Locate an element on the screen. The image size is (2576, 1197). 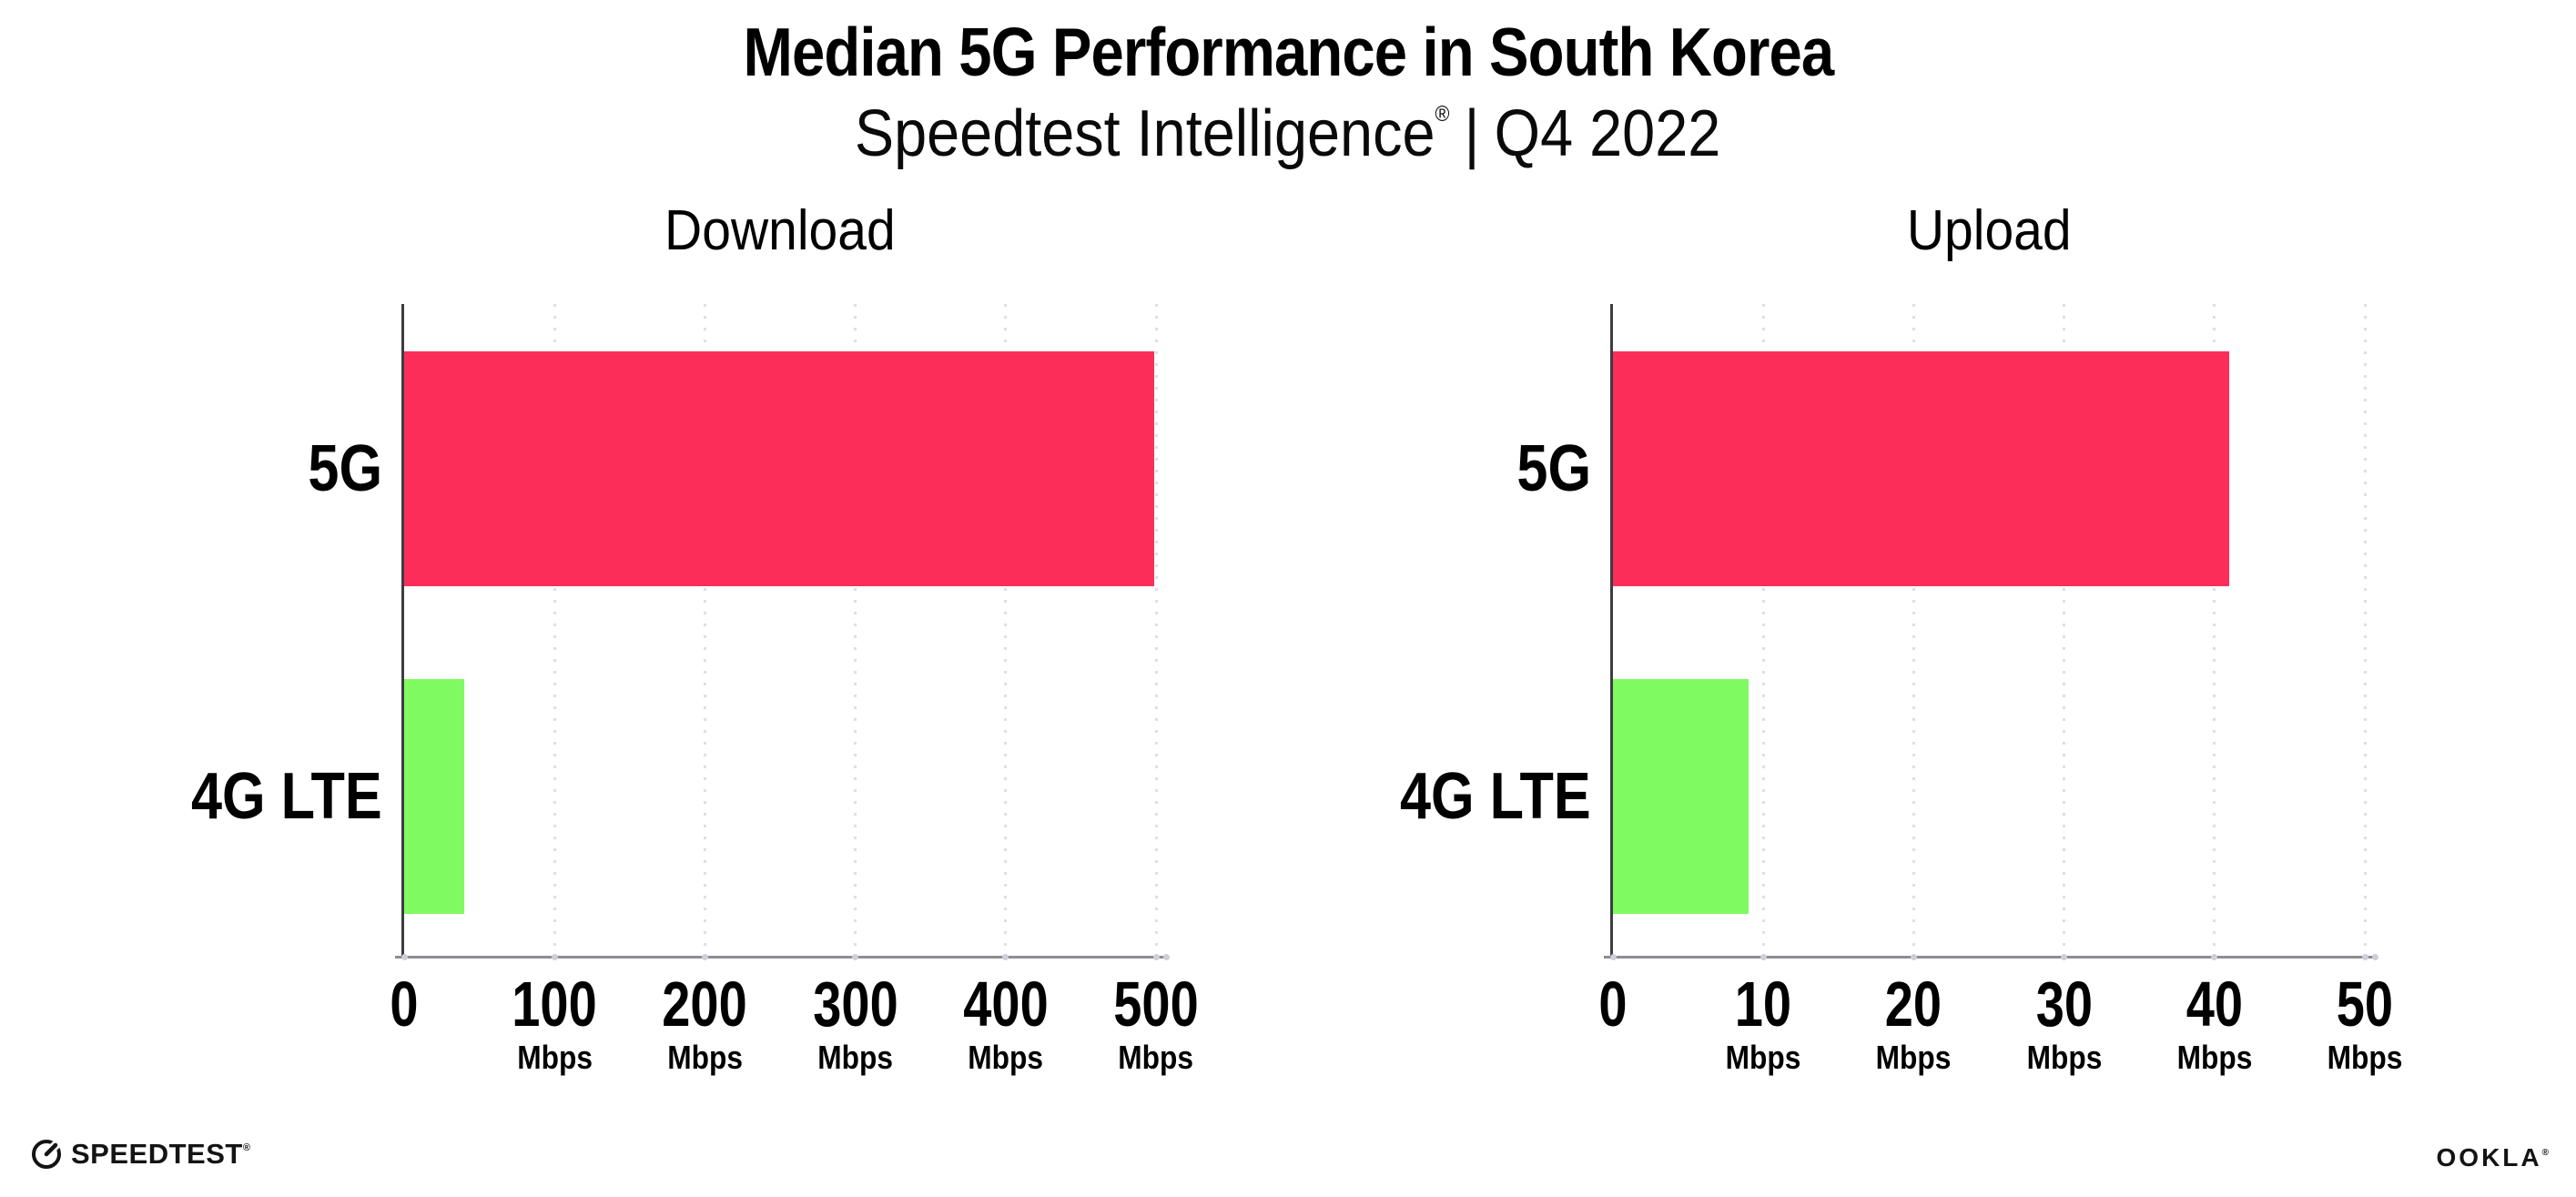
x-tick-value: 10 is located at coordinates (1763, 1005).